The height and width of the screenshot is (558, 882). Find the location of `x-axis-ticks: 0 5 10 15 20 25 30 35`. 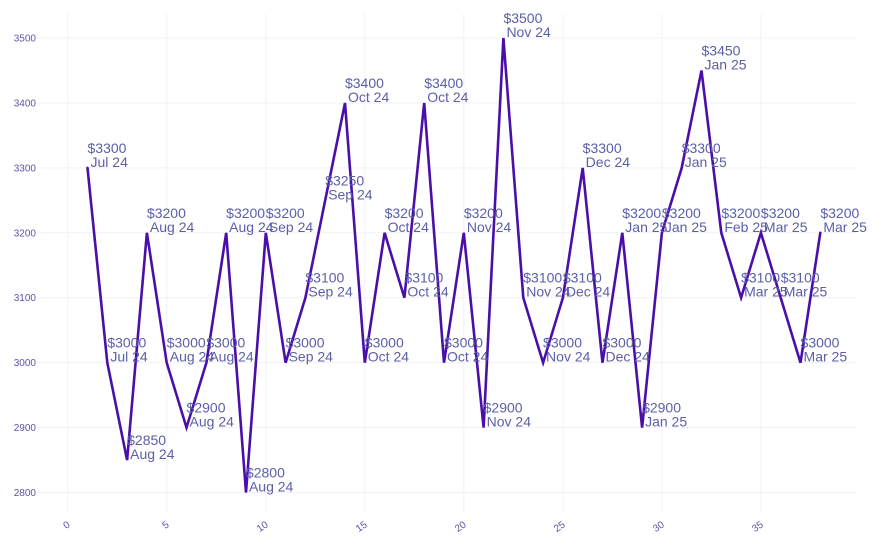

x-axis-ticks: 0 5 10 15 20 25 30 35 is located at coordinates (414, 527).